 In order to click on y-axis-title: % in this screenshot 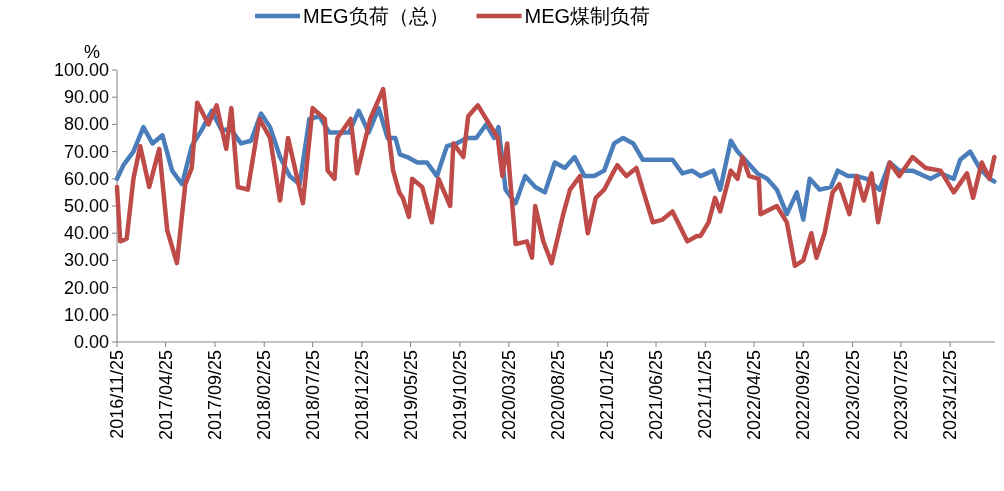, I will do `click(92, 52)`.